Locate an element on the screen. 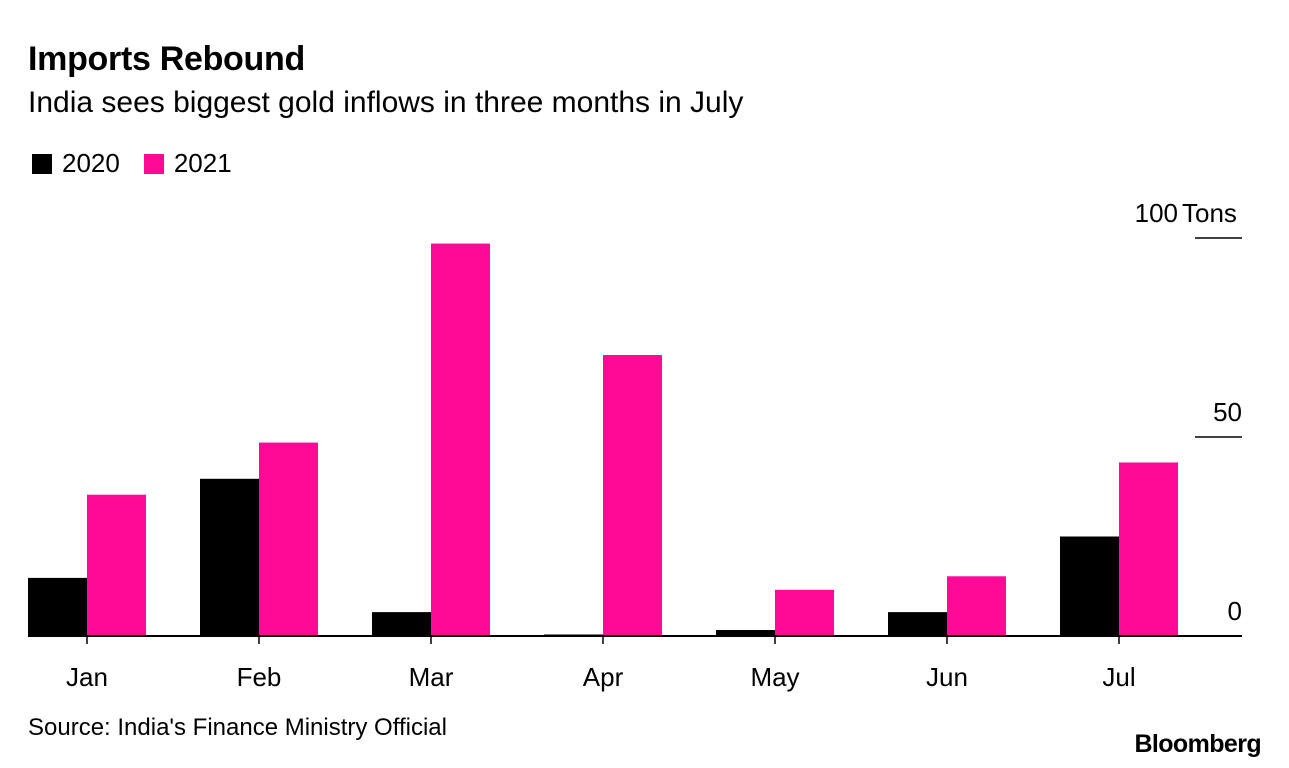 The image size is (1289, 768). legend-swatch-2020 is located at coordinates (42, 163).